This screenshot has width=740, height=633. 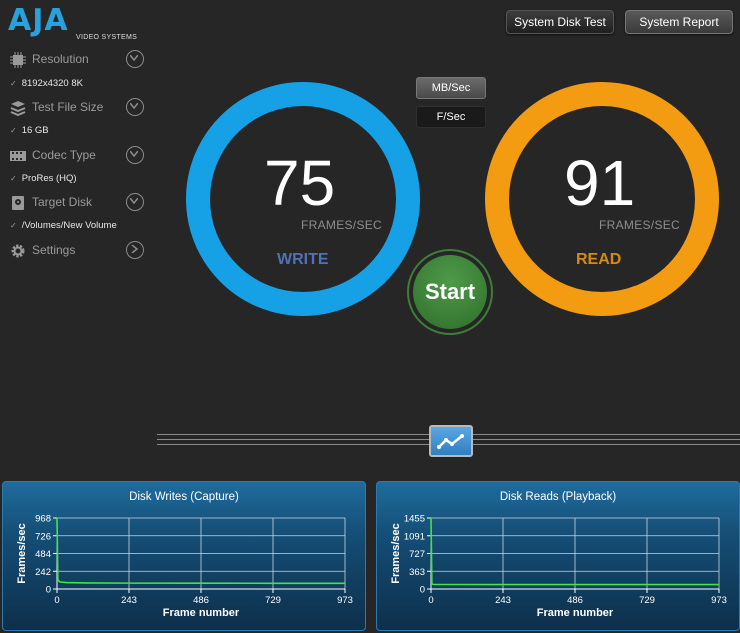 What do you see at coordinates (43, 178) in the screenshot?
I see `codec-type-value: ✓ ProRes (HQ)` at bounding box center [43, 178].